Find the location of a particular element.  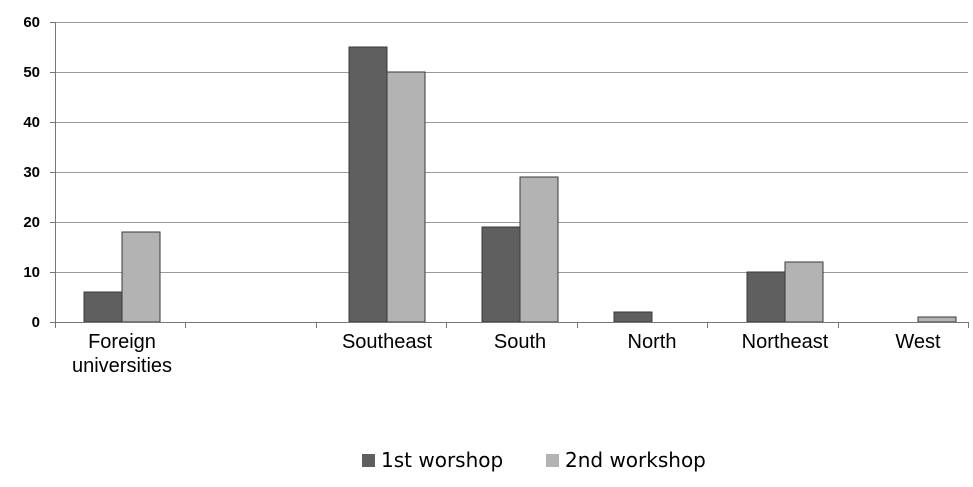

x-tick-label: West is located at coordinates (918, 342).